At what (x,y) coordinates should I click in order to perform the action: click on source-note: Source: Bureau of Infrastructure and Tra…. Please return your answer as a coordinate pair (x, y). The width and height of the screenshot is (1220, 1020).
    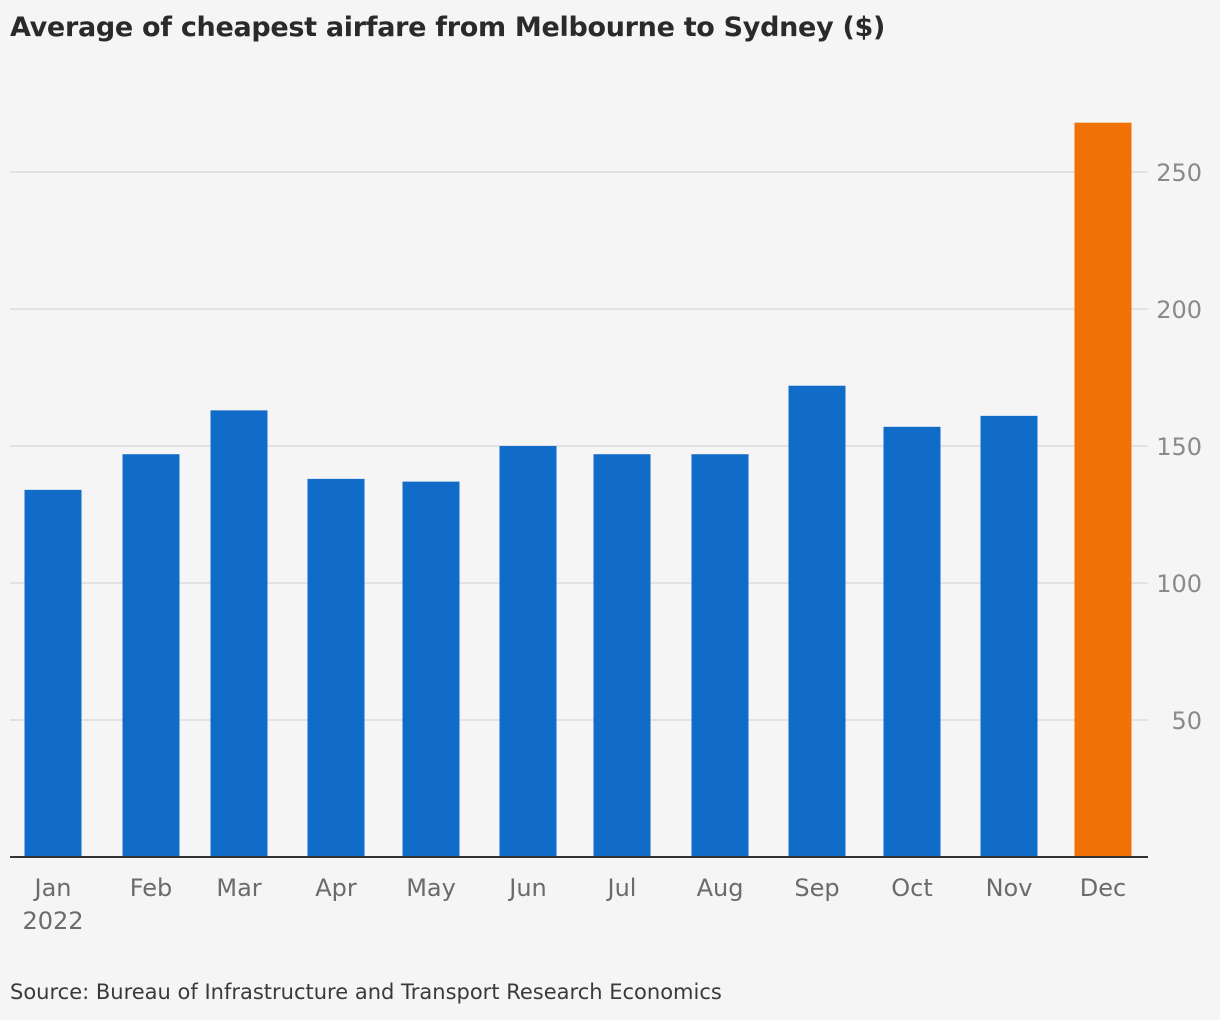
    Looking at the image, I should click on (366, 992).